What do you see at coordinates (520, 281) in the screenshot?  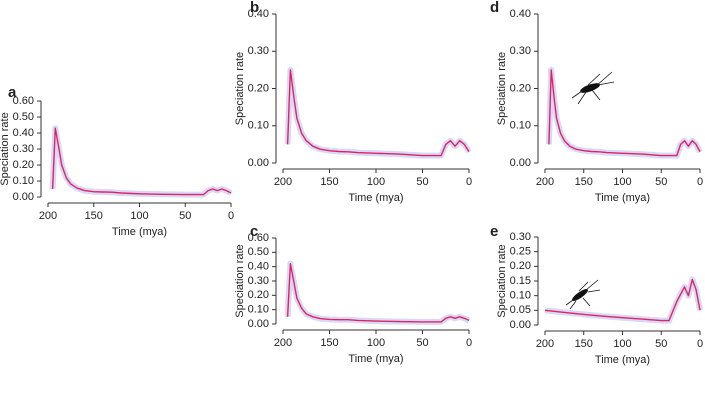 I see `y-tick-label: 0.15` at bounding box center [520, 281].